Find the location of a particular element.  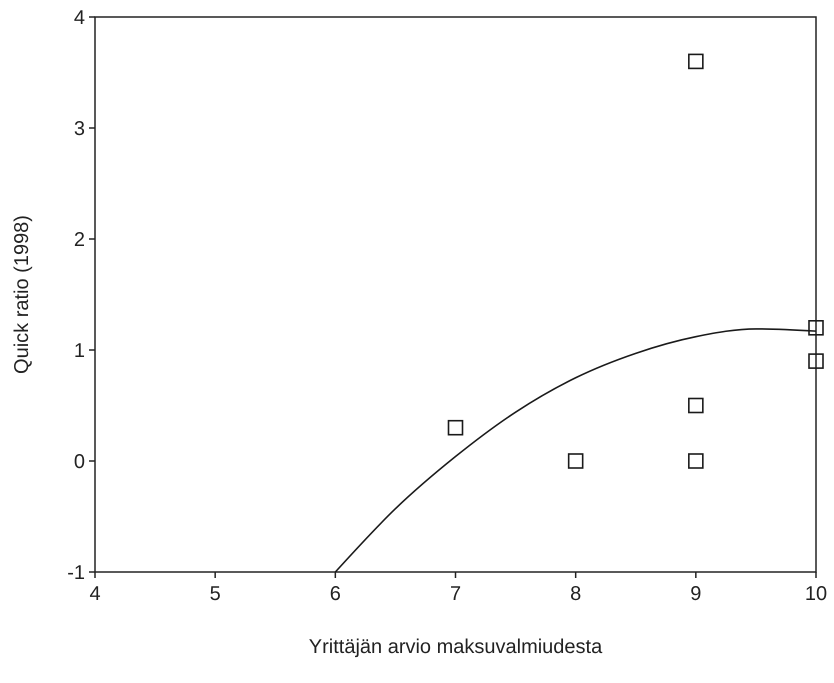

x-tick-label: 9 is located at coordinates (696, 594).